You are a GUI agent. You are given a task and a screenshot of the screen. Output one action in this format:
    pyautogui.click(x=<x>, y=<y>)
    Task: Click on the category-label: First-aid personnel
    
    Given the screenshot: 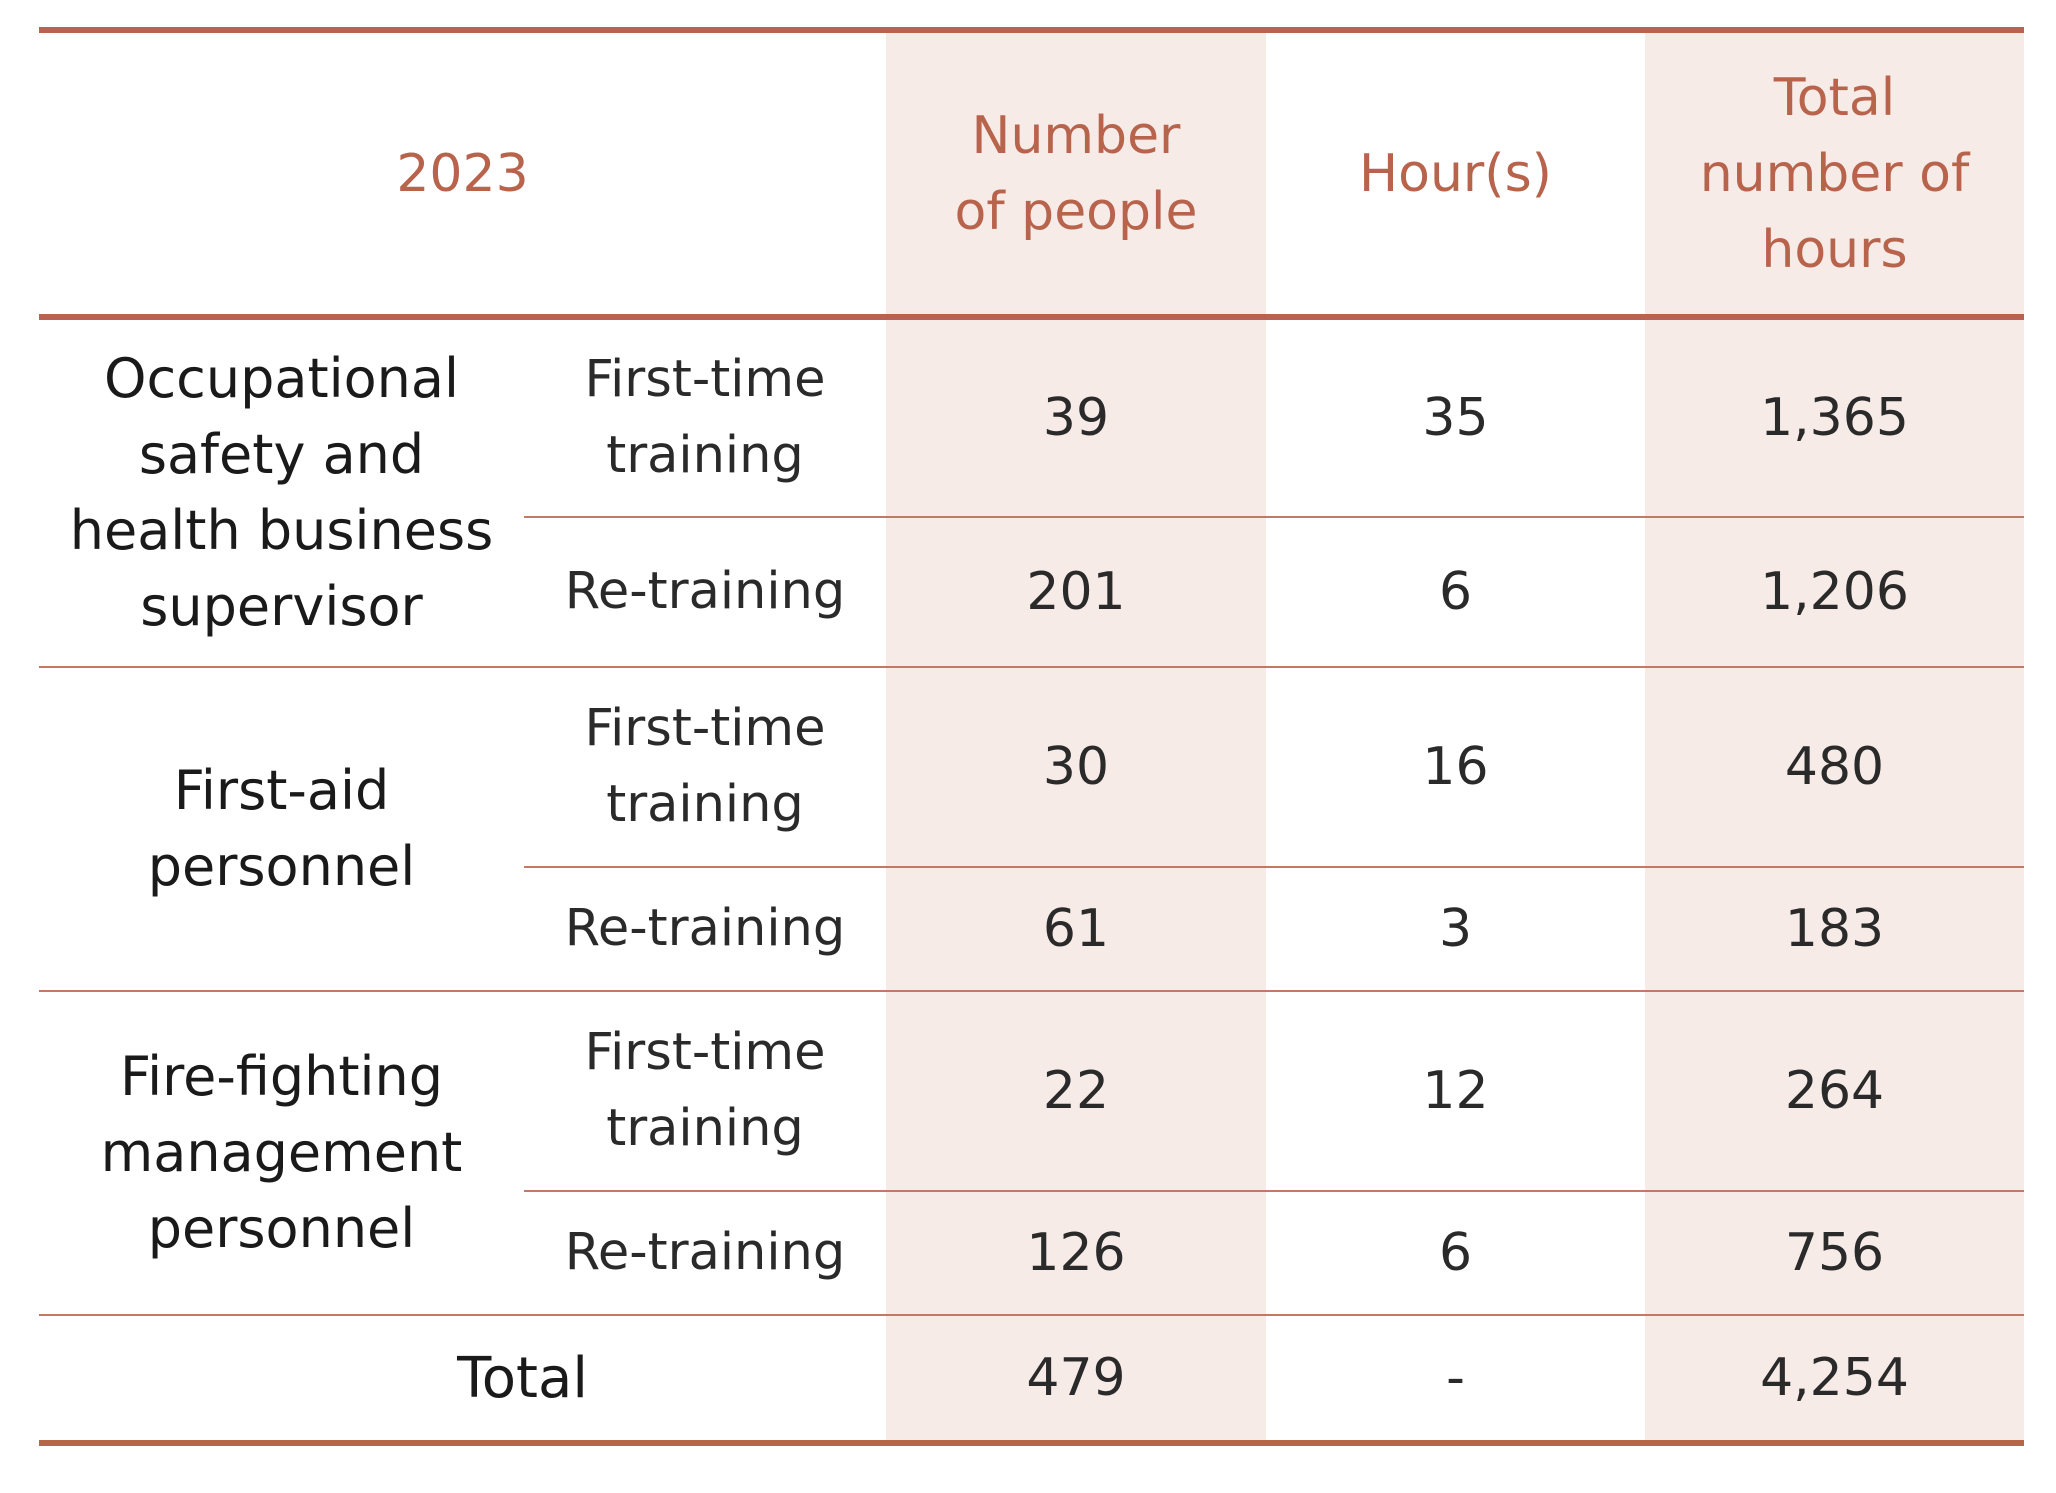 What is the action you would take?
    pyautogui.click(x=281, y=828)
    